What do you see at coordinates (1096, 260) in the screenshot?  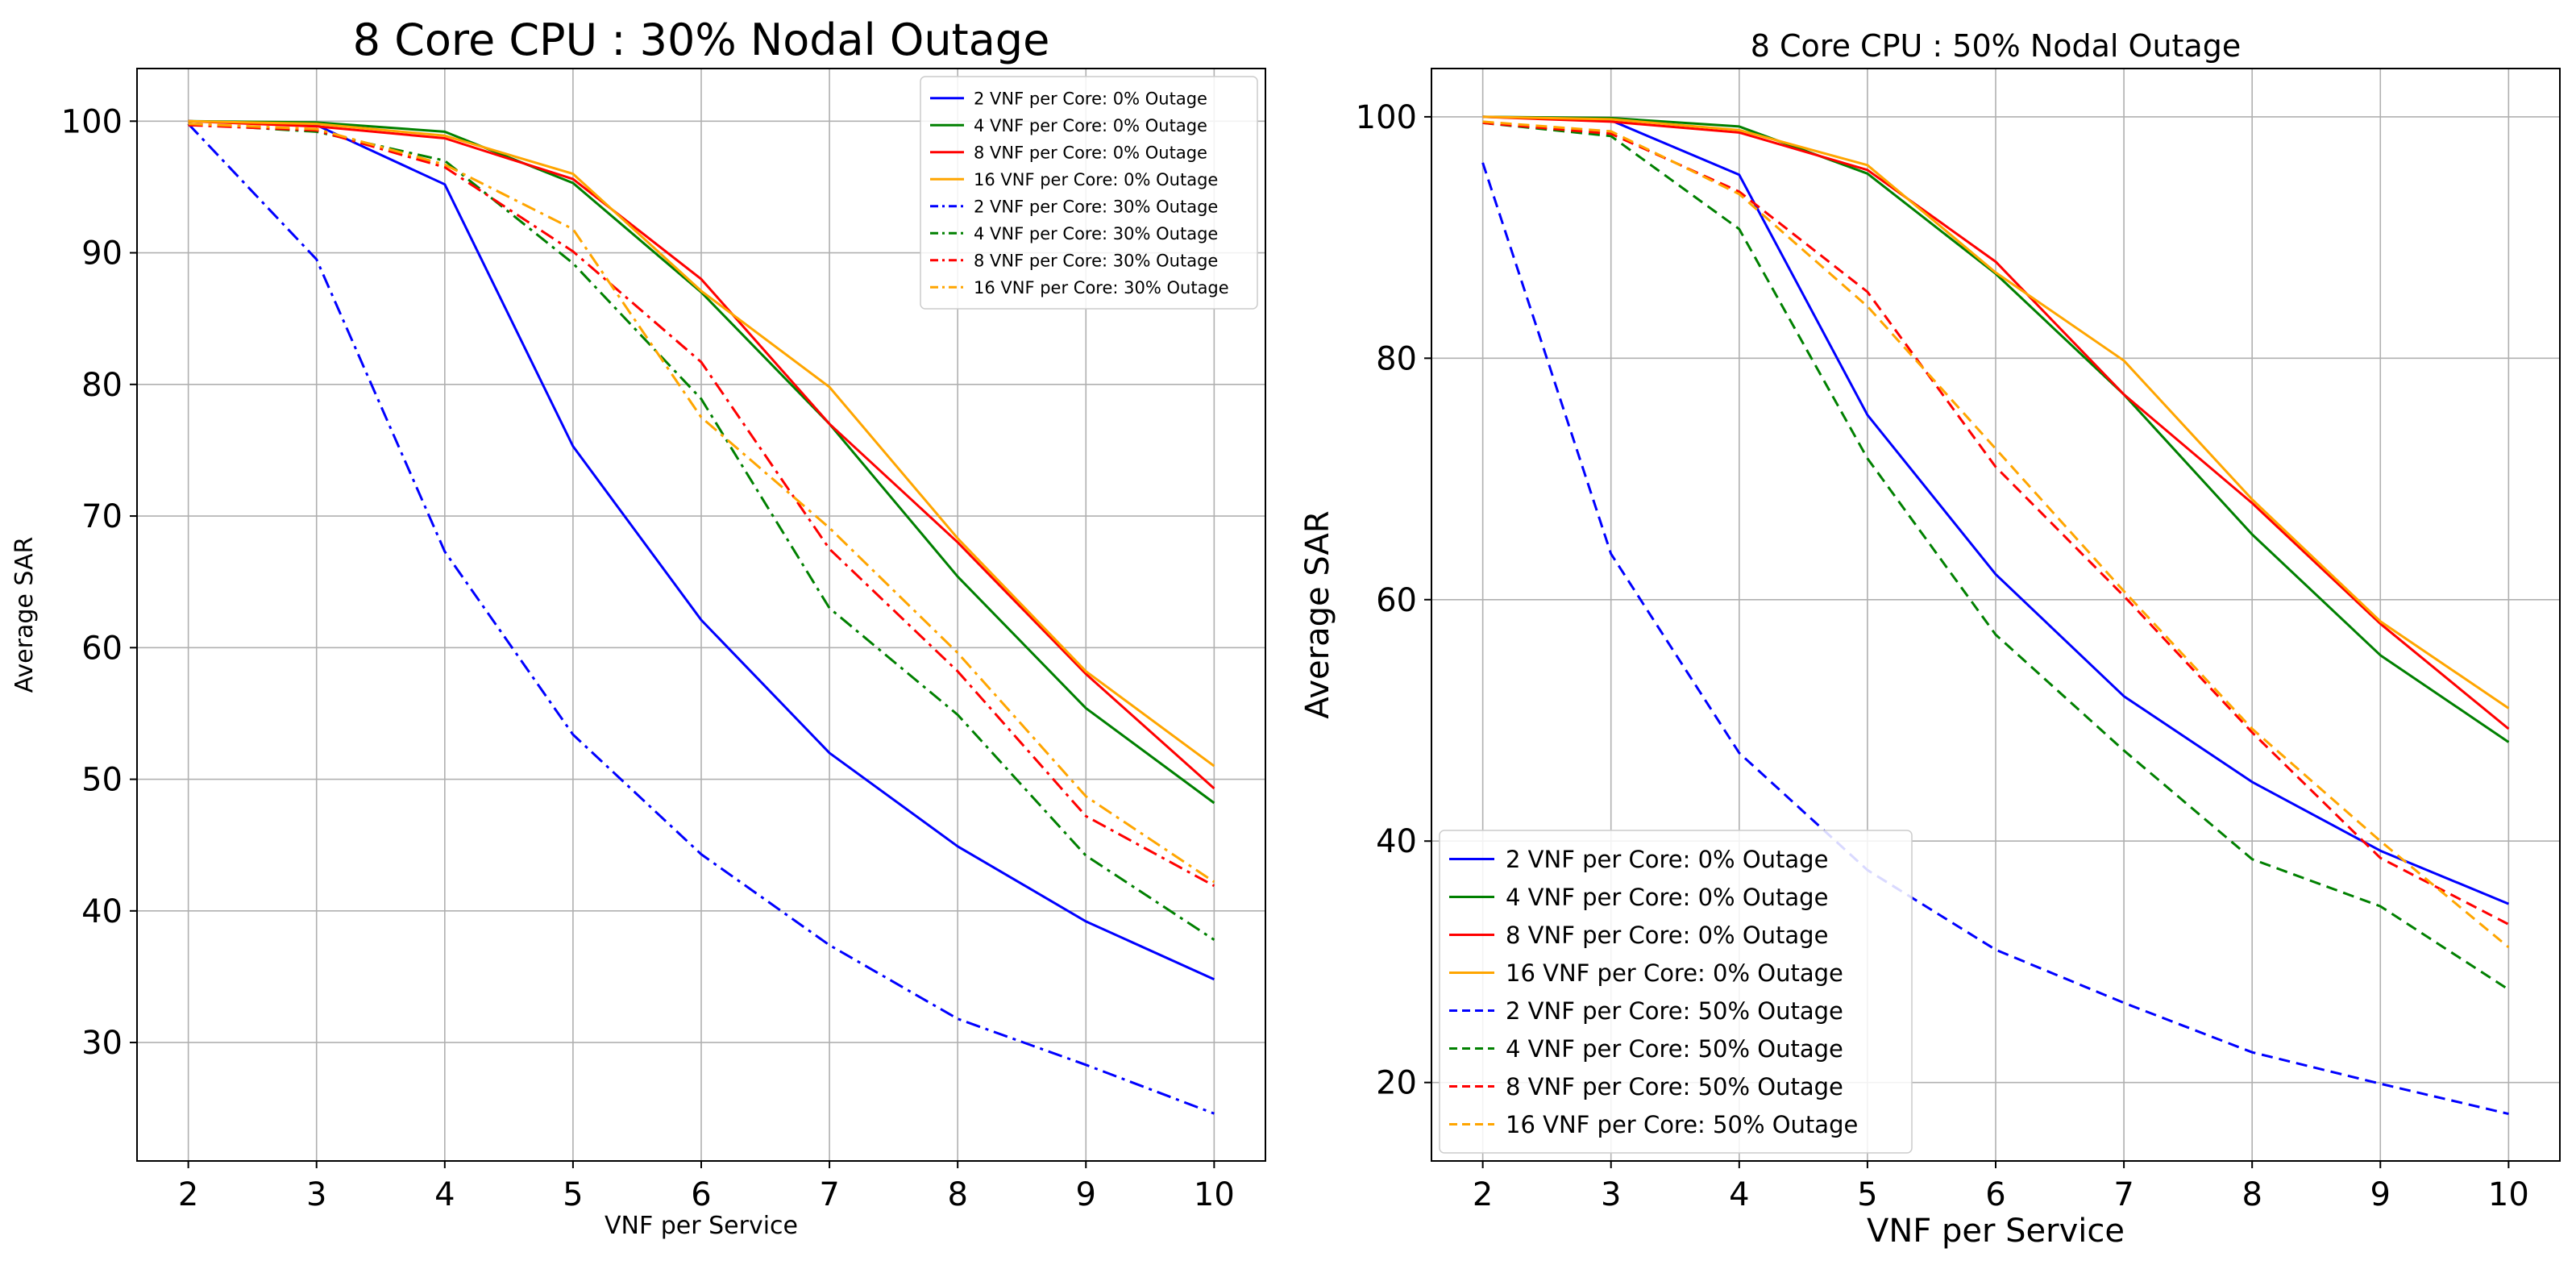 I see `legend-label: 8 VNF per Core: 30% Outage` at bounding box center [1096, 260].